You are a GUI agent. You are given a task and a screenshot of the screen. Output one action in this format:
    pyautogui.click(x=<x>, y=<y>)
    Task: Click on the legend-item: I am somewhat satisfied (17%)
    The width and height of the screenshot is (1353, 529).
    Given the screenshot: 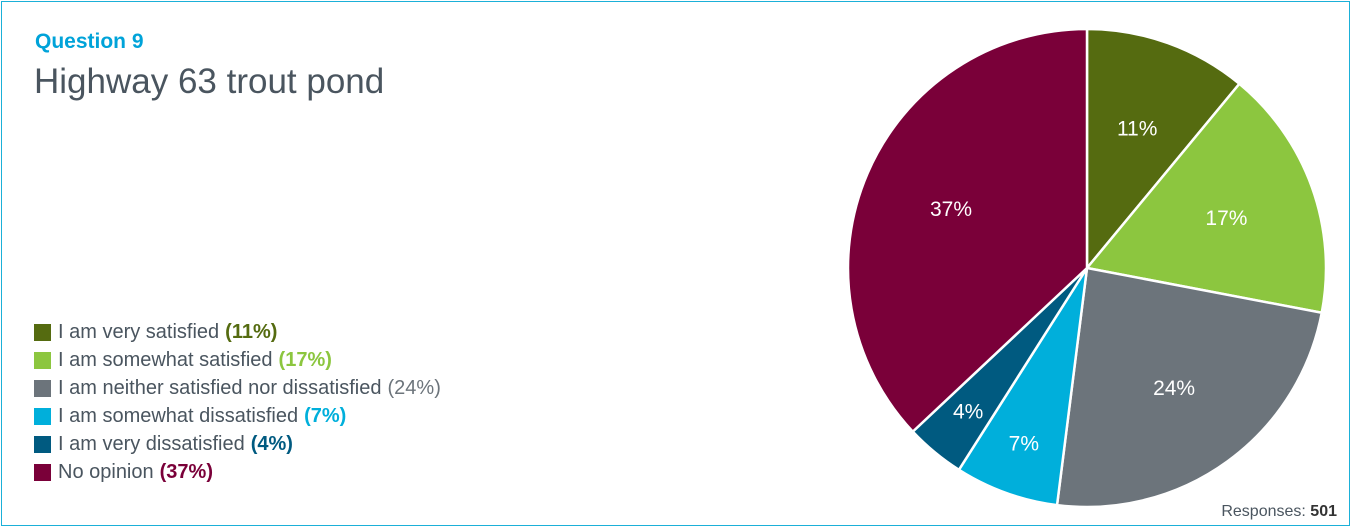 What is the action you would take?
    pyautogui.click(x=237, y=360)
    